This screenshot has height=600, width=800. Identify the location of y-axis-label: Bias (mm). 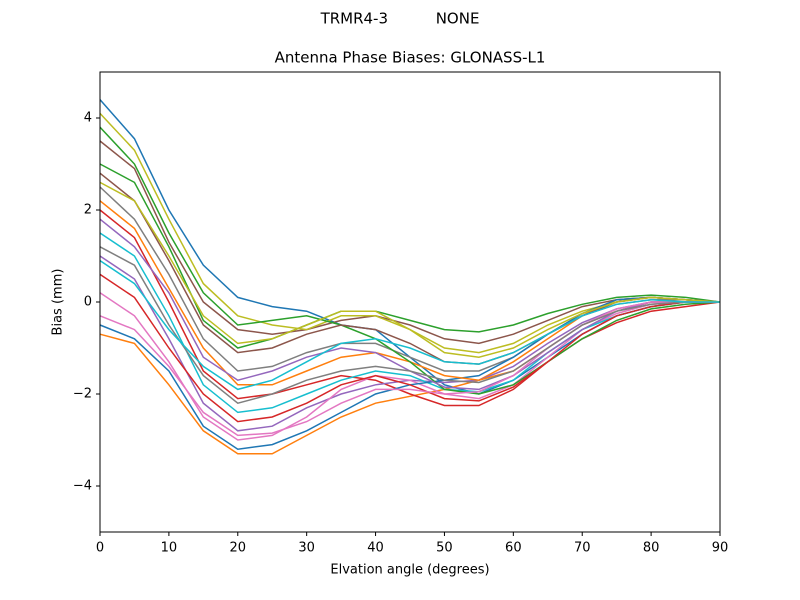
(58, 302).